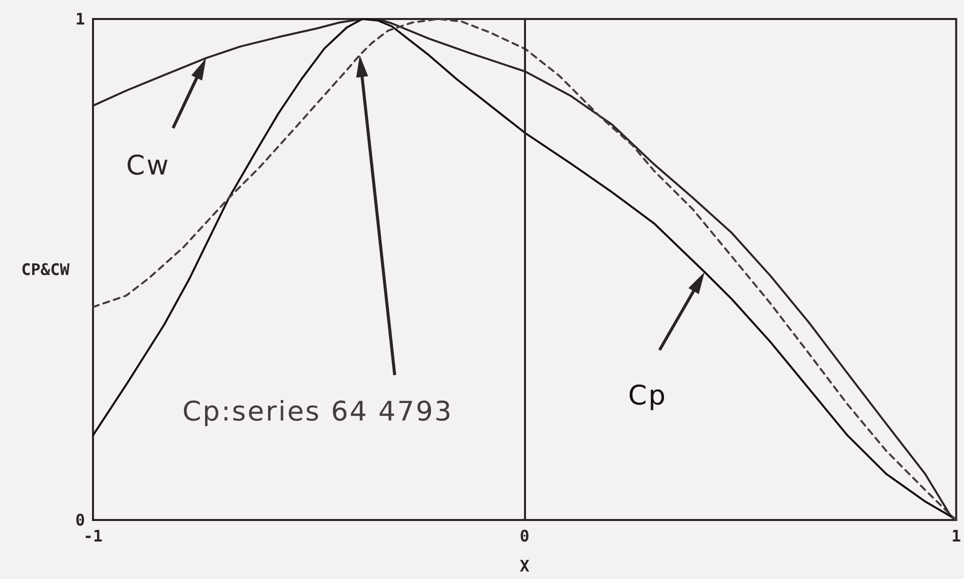  Describe the element at coordinates (45, 269) in the screenshot. I see `y-axis-title: CP&CW` at that location.